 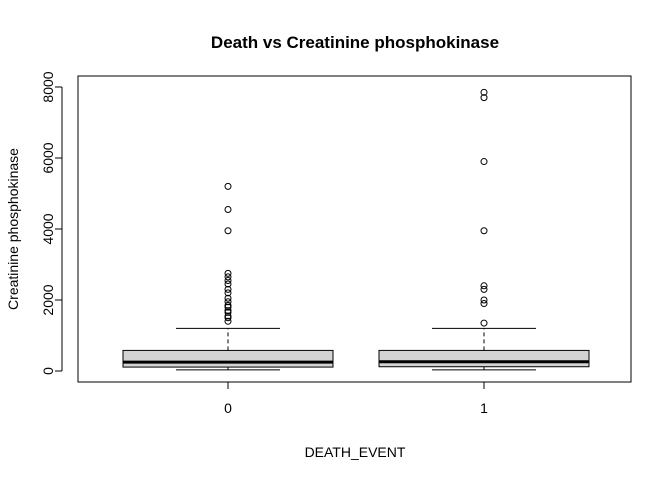 I want to click on y-tick-label: 2000, so click(x=48, y=299).